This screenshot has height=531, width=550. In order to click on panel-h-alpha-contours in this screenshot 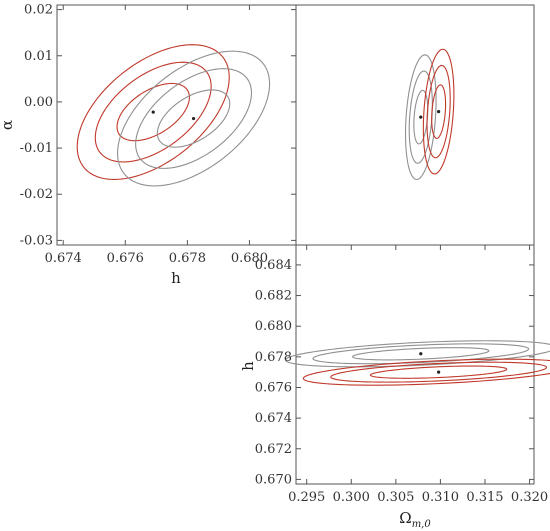, I will do `click(173, 115)`.